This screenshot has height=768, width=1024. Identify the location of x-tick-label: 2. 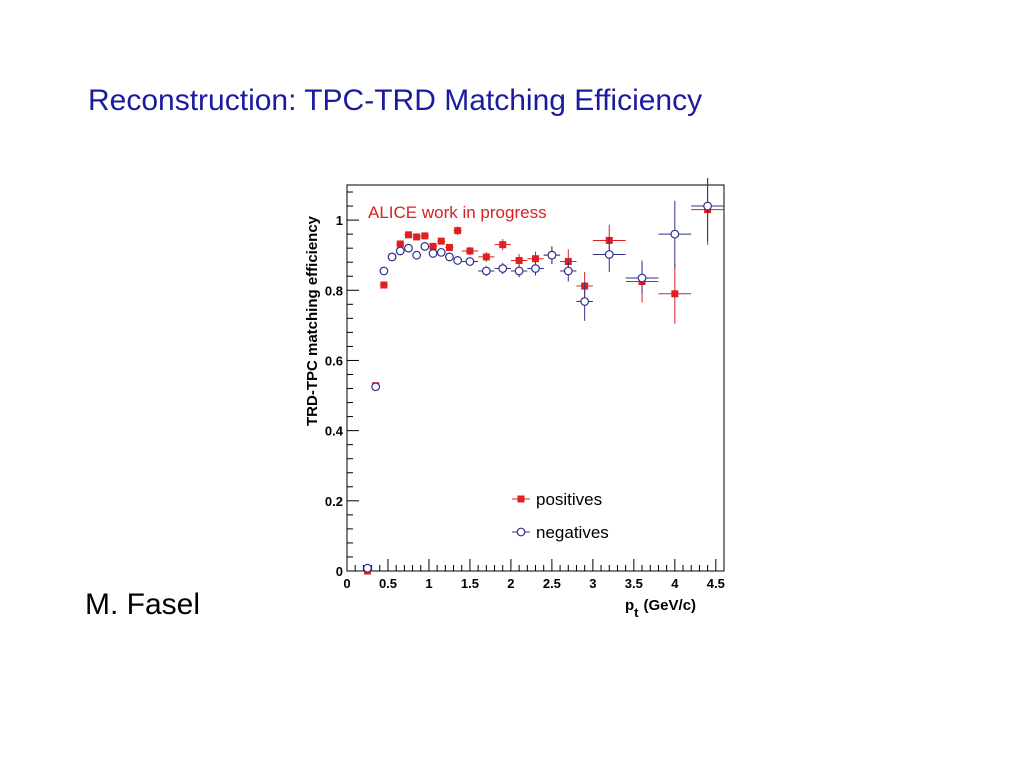
(510, 583).